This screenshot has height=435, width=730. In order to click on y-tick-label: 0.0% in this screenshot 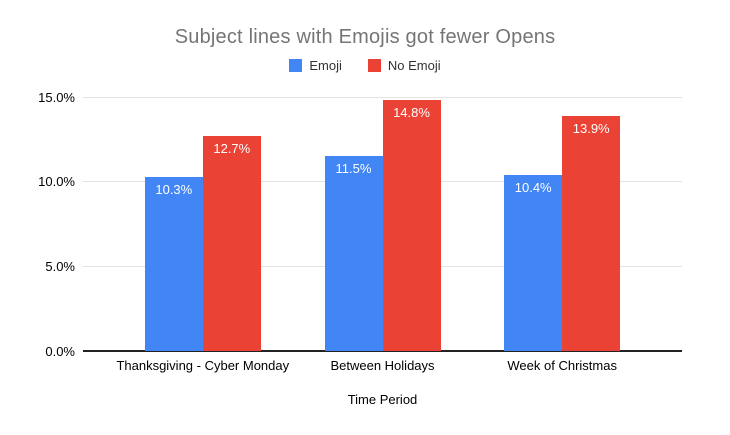, I will do `click(60, 351)`.